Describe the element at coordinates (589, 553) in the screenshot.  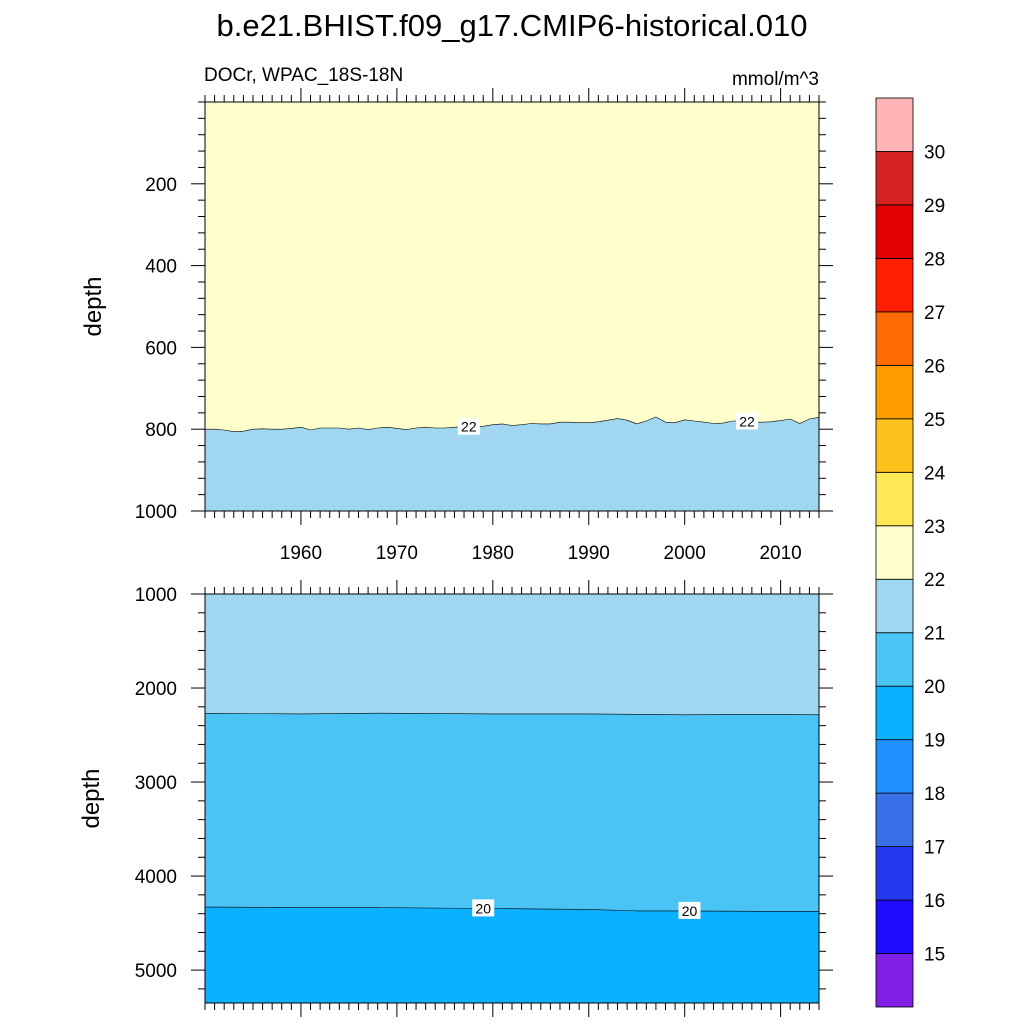
I see `x-tick-label: 1990` at that location.